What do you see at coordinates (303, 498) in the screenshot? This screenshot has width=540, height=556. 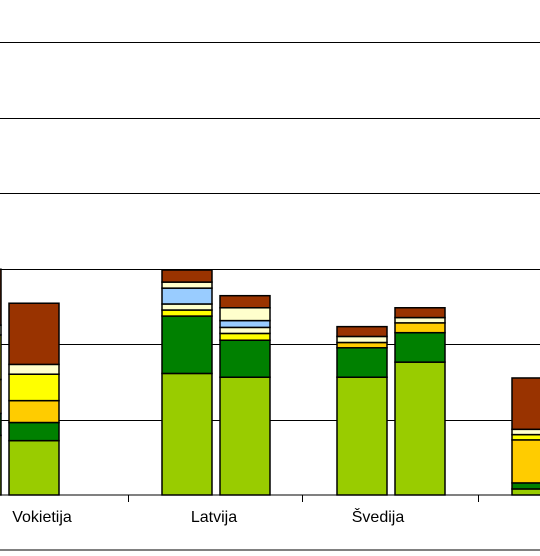 I see `x-axis-ticks` at bounding box center [303, 498].